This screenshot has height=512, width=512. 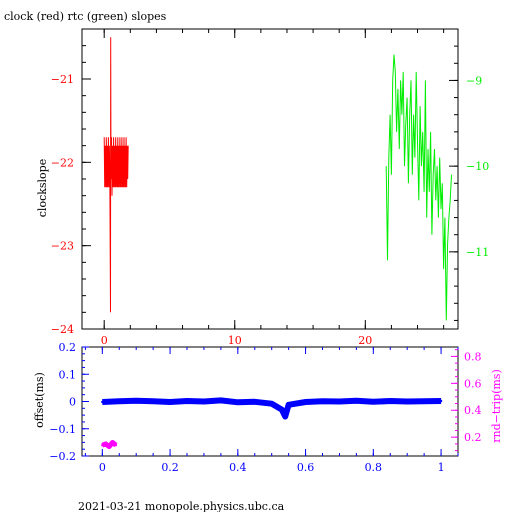 I want to click on y-left-tick-label: −0.2, so click(x=62, y=456).